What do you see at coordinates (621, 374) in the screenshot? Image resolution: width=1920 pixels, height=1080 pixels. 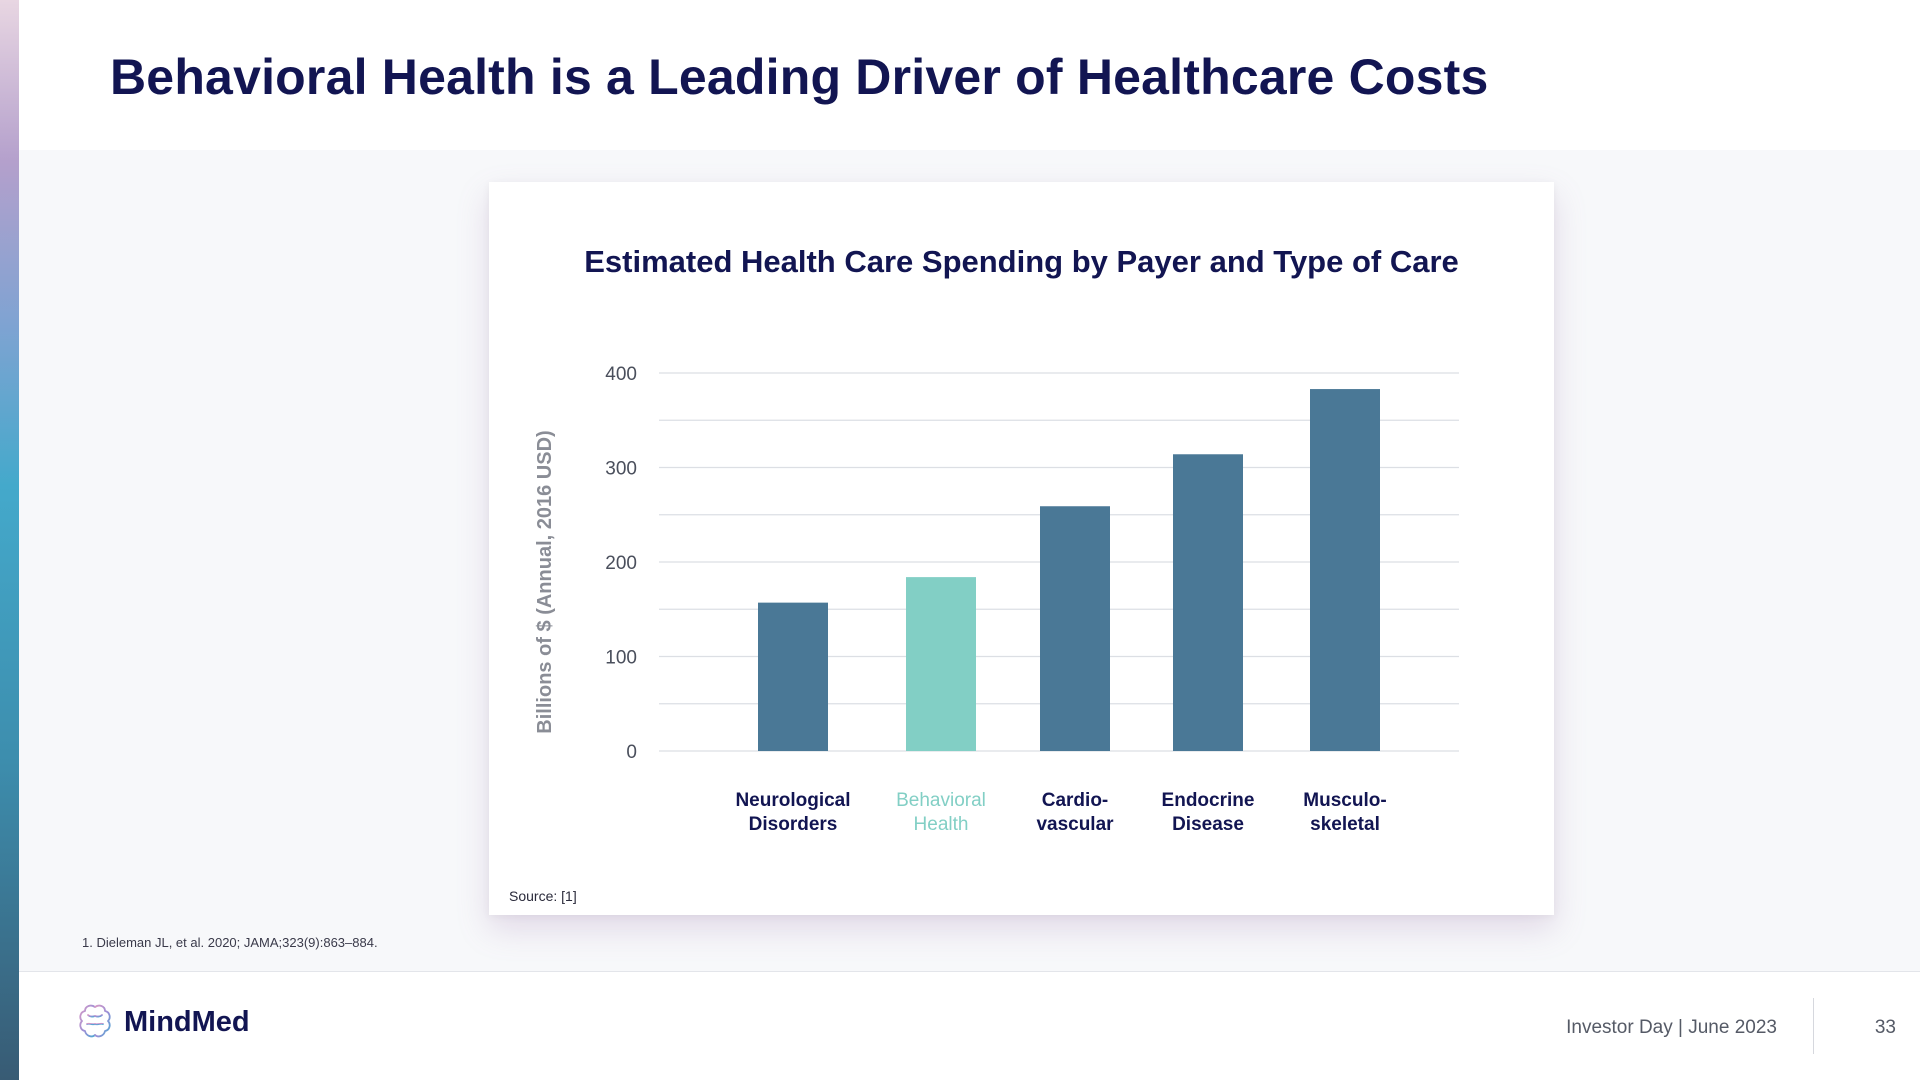 I see `y-tick-label: 400` at bounding box center [621, 374].